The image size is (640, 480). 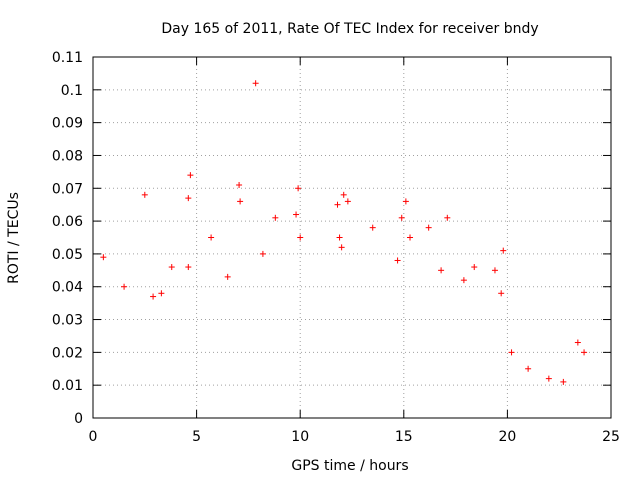 What do you see at coordinates (67, 255) in the screenshot?
I see `y-tick-label: 0.05` at bounding box center [67, 255].